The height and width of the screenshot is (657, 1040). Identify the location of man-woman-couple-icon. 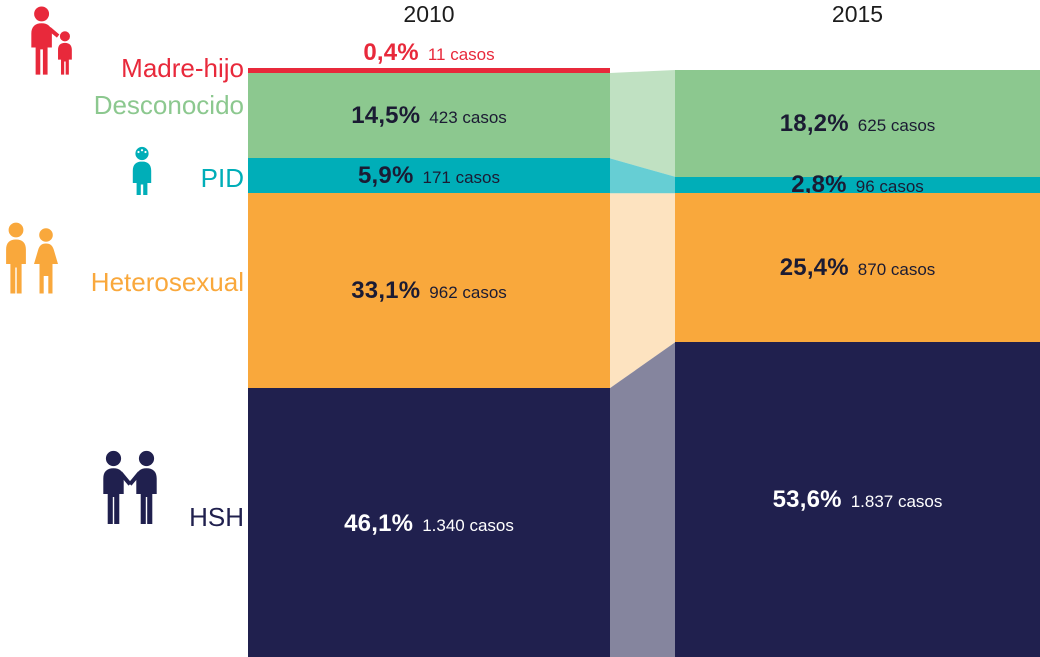
(32, 258).